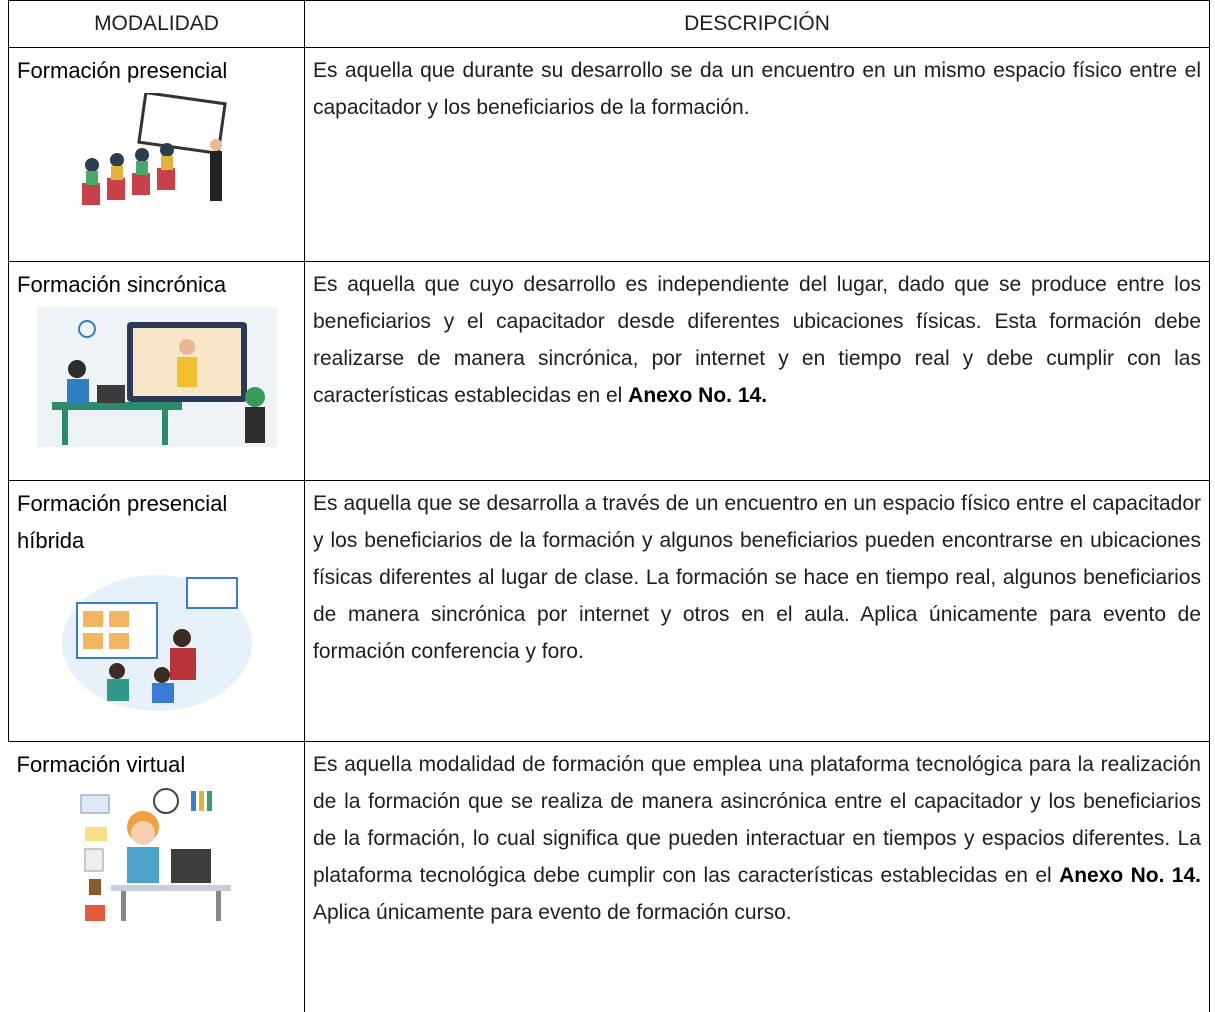 This screenshot has width=1215, height=1012. I want to click on header-cell: DESCRIPCIÓN, so click(757, 24).